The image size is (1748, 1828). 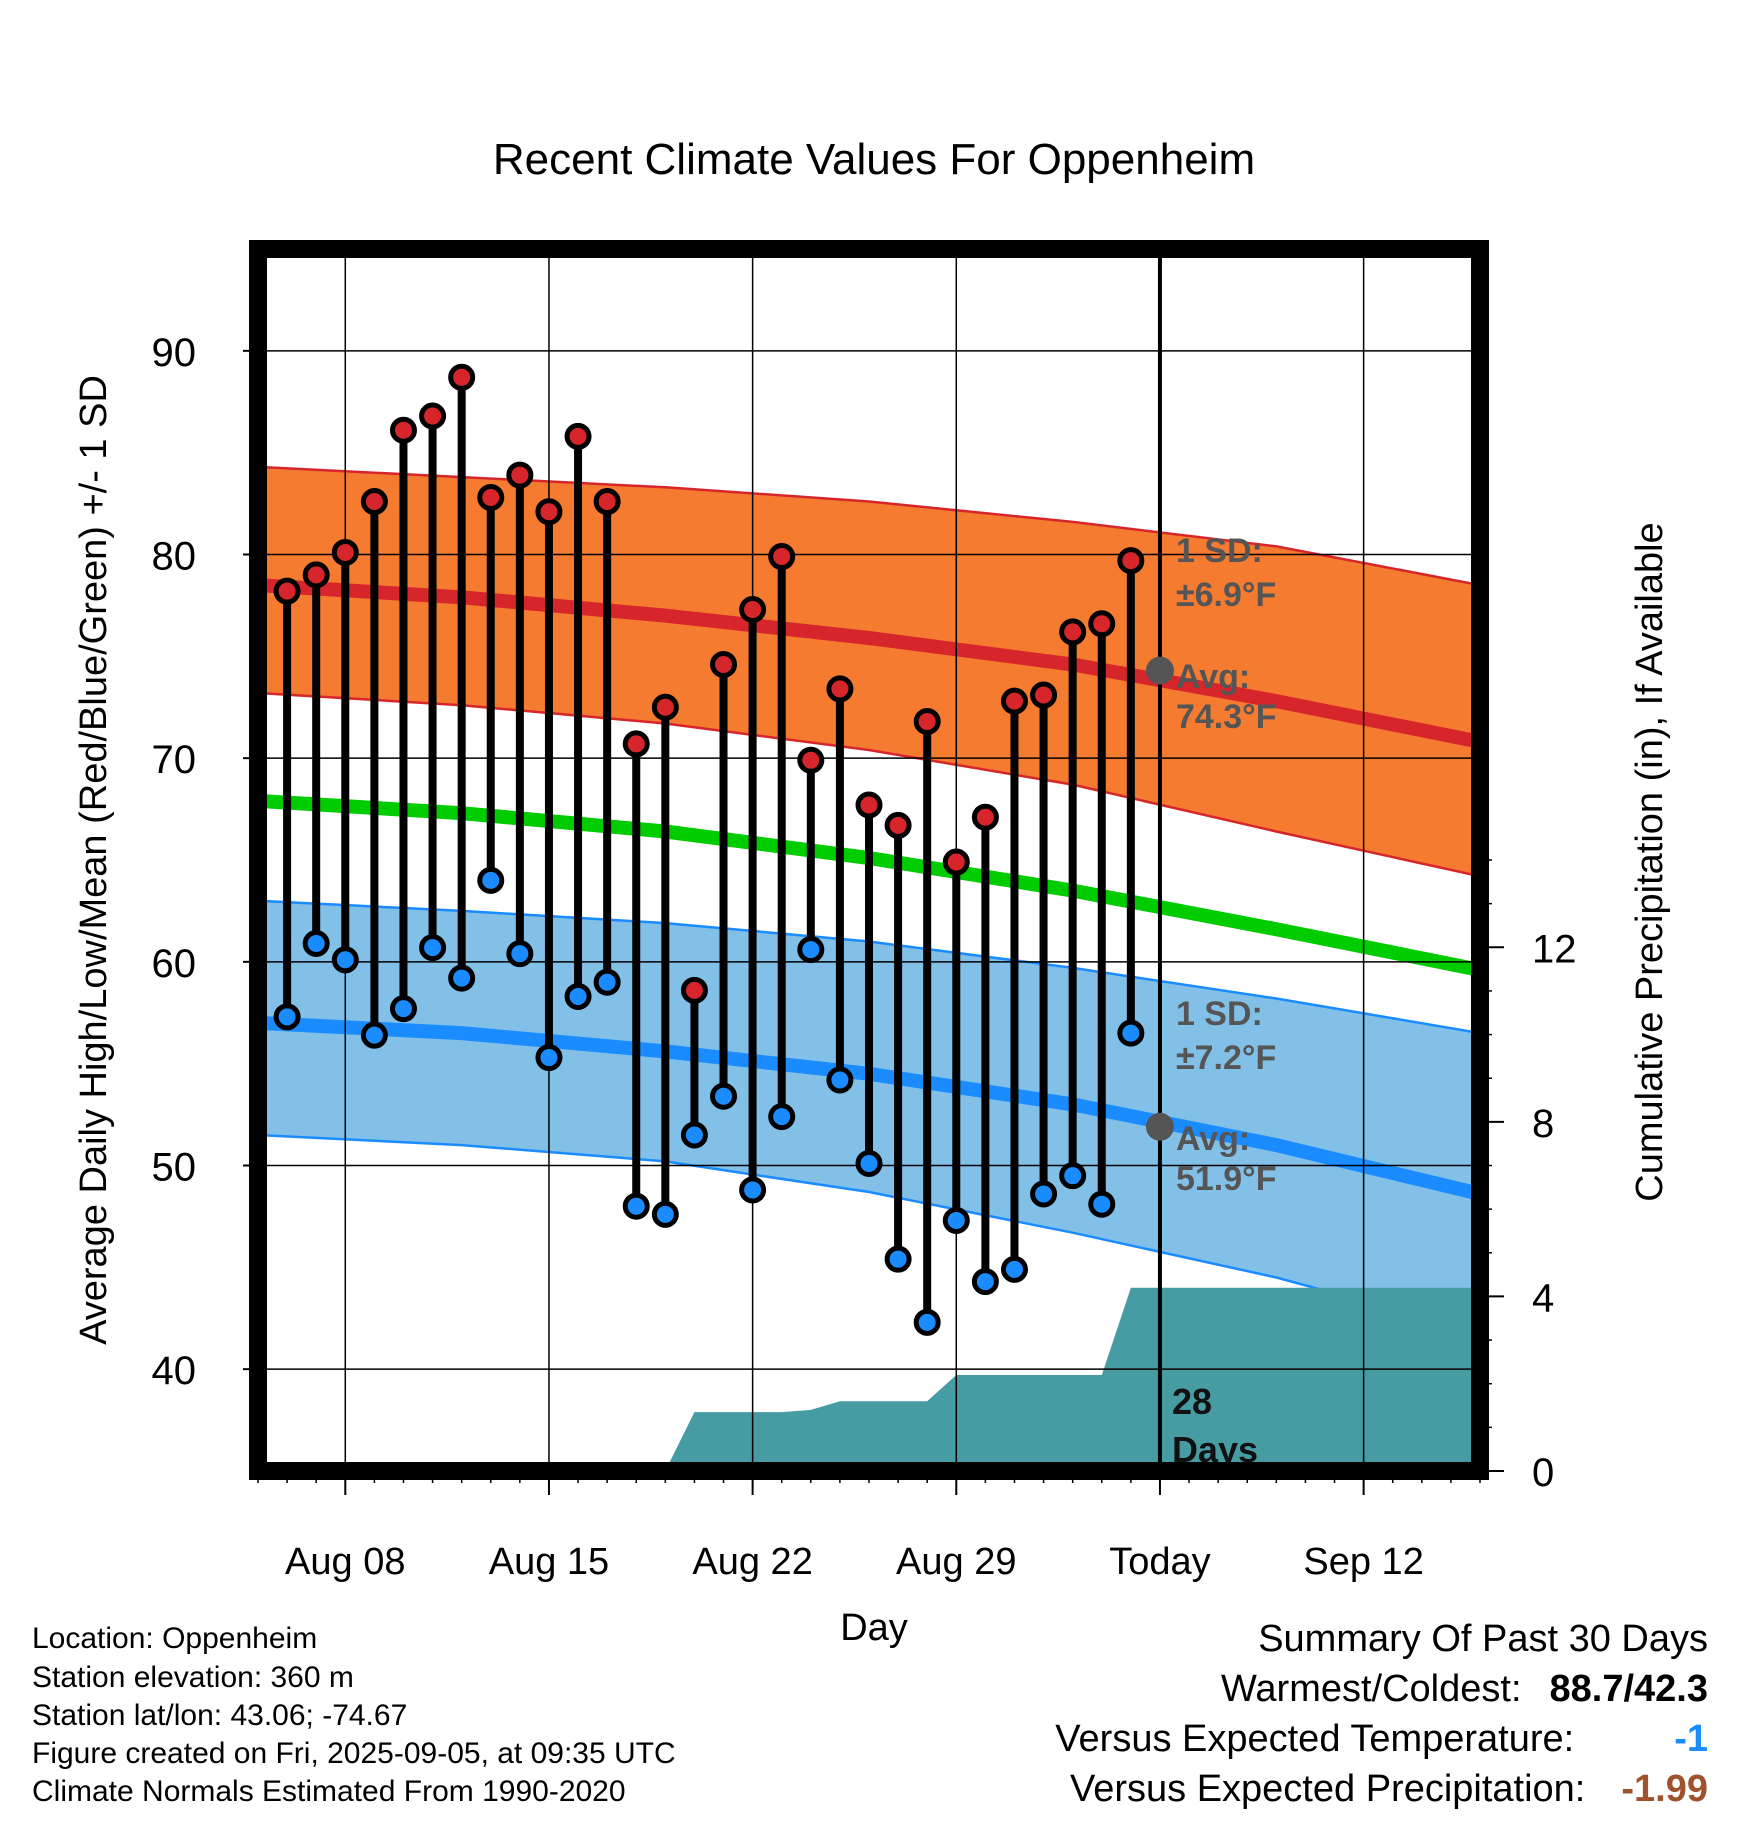 What do you see at coordinates (1628, 1689) in the screenshot?
I see `warmest-value: 88.7/42.3` at bounding box center [1628, 1689].